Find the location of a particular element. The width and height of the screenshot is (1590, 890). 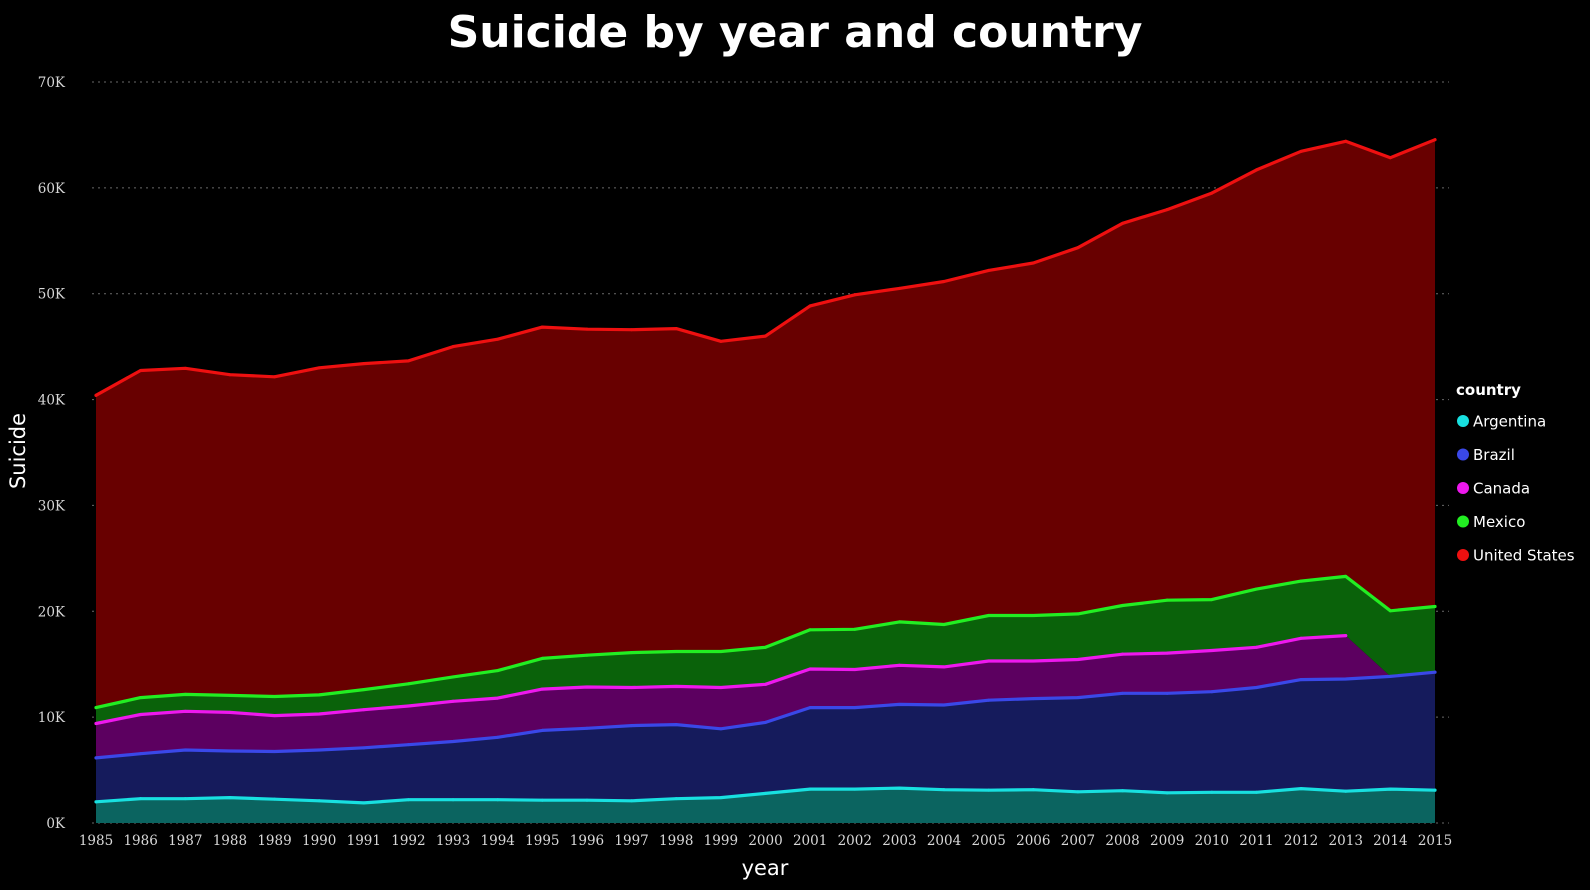

x-tick-label: 1993 is located at coordinates (453, 841).